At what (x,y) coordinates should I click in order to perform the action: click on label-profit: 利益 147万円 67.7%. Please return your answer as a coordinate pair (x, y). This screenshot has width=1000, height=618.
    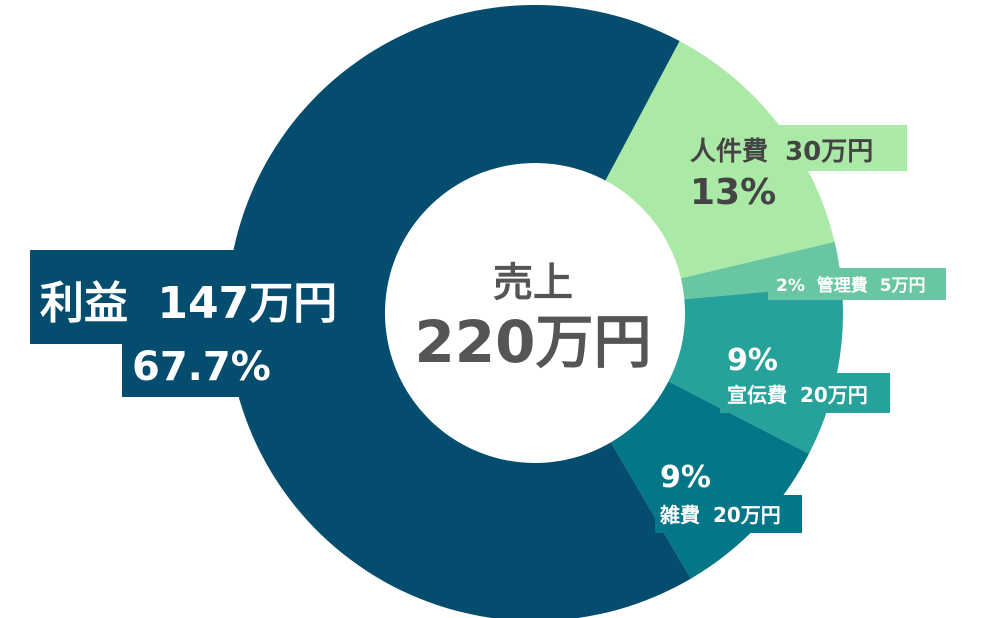
    Looking at the image, I should click on (197, 323).